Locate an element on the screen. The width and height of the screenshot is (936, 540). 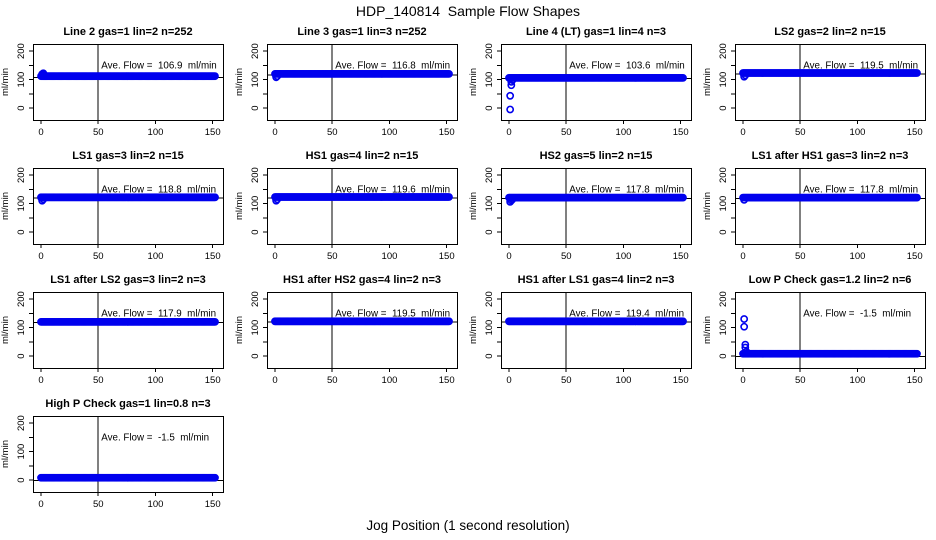
ave-flow-annotation: Ave. Flow = -1.5 ml/min is located at coordinates (857, 313).